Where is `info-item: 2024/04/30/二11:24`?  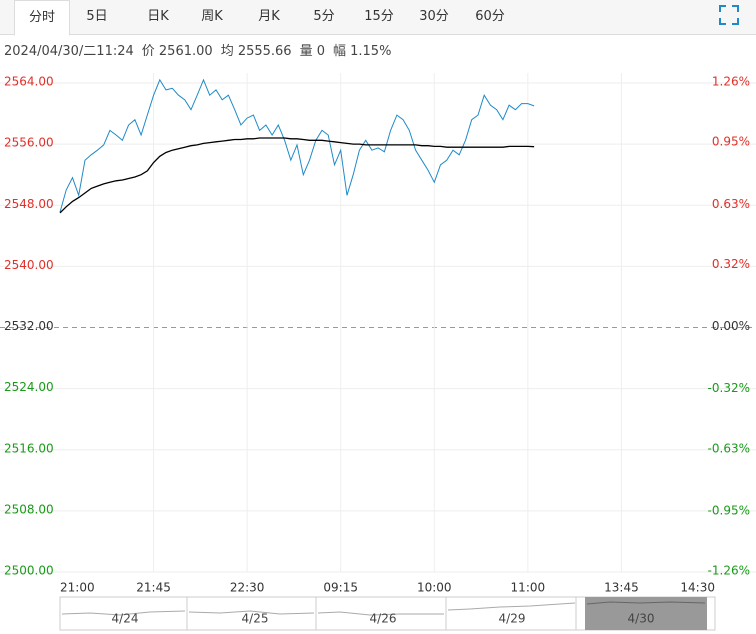 info-item: 2024/04/30/二11:24 is located at coordinates (69, 51).